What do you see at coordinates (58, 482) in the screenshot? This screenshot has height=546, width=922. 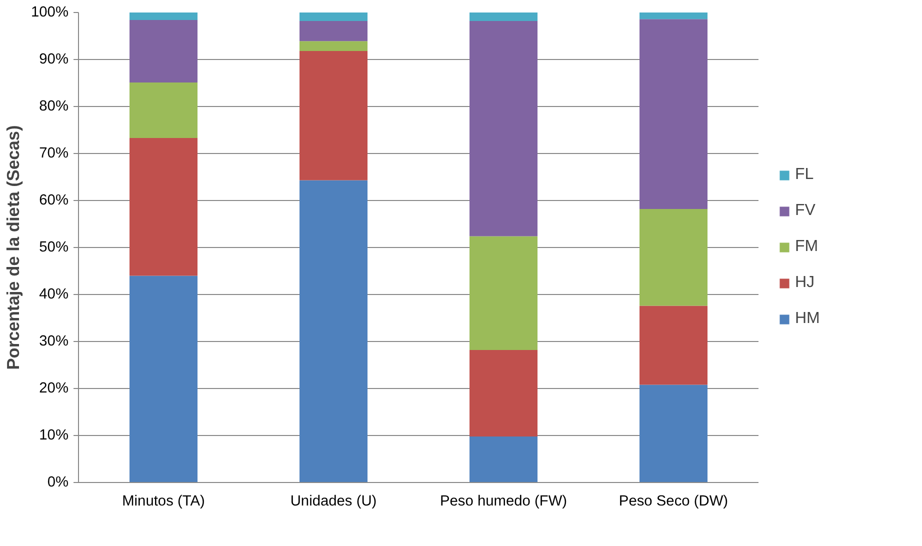 I see `y-tick-label: 0%` at bounding box center [58, 482].